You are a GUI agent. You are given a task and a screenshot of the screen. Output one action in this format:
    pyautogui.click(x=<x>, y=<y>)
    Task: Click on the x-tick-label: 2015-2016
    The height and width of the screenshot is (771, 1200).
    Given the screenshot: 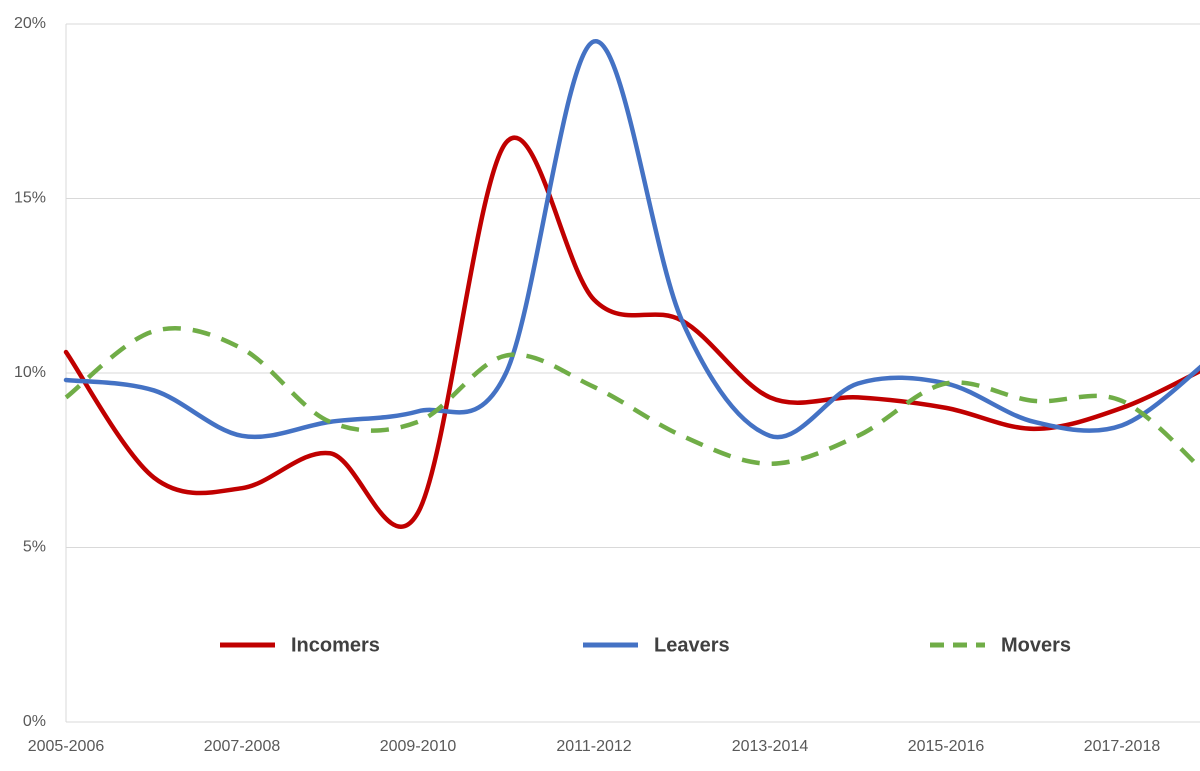 What is the action you would take?
    pyautogui.click(x=946, y=746)
    